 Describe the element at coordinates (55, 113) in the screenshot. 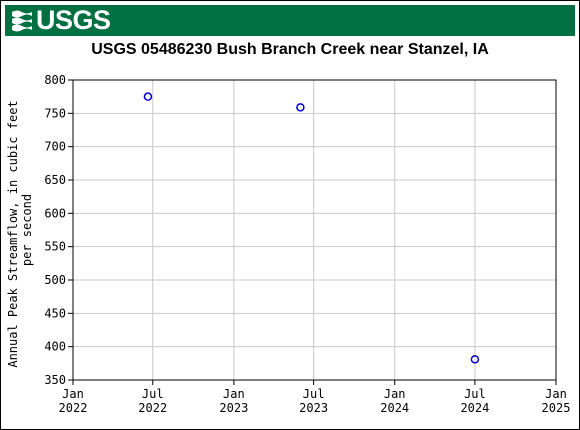

I see `y-tick-label: 750` at that location.